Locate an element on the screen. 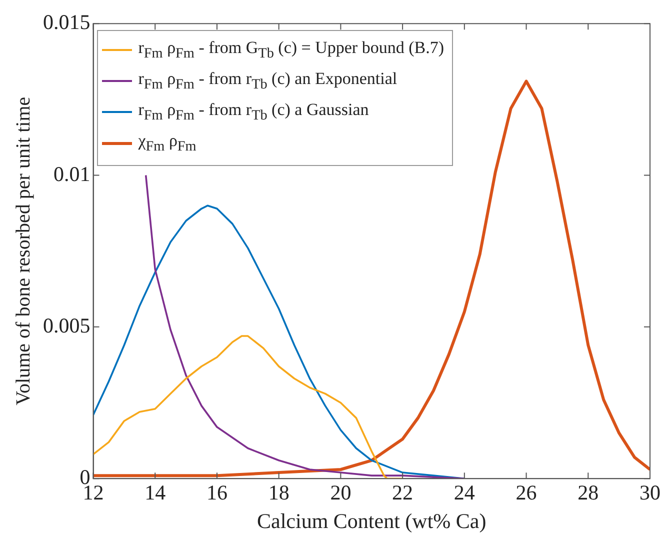 This screenshot has height=547, width=672. x-tick-label: 18 is located at coordinates (279, 492).